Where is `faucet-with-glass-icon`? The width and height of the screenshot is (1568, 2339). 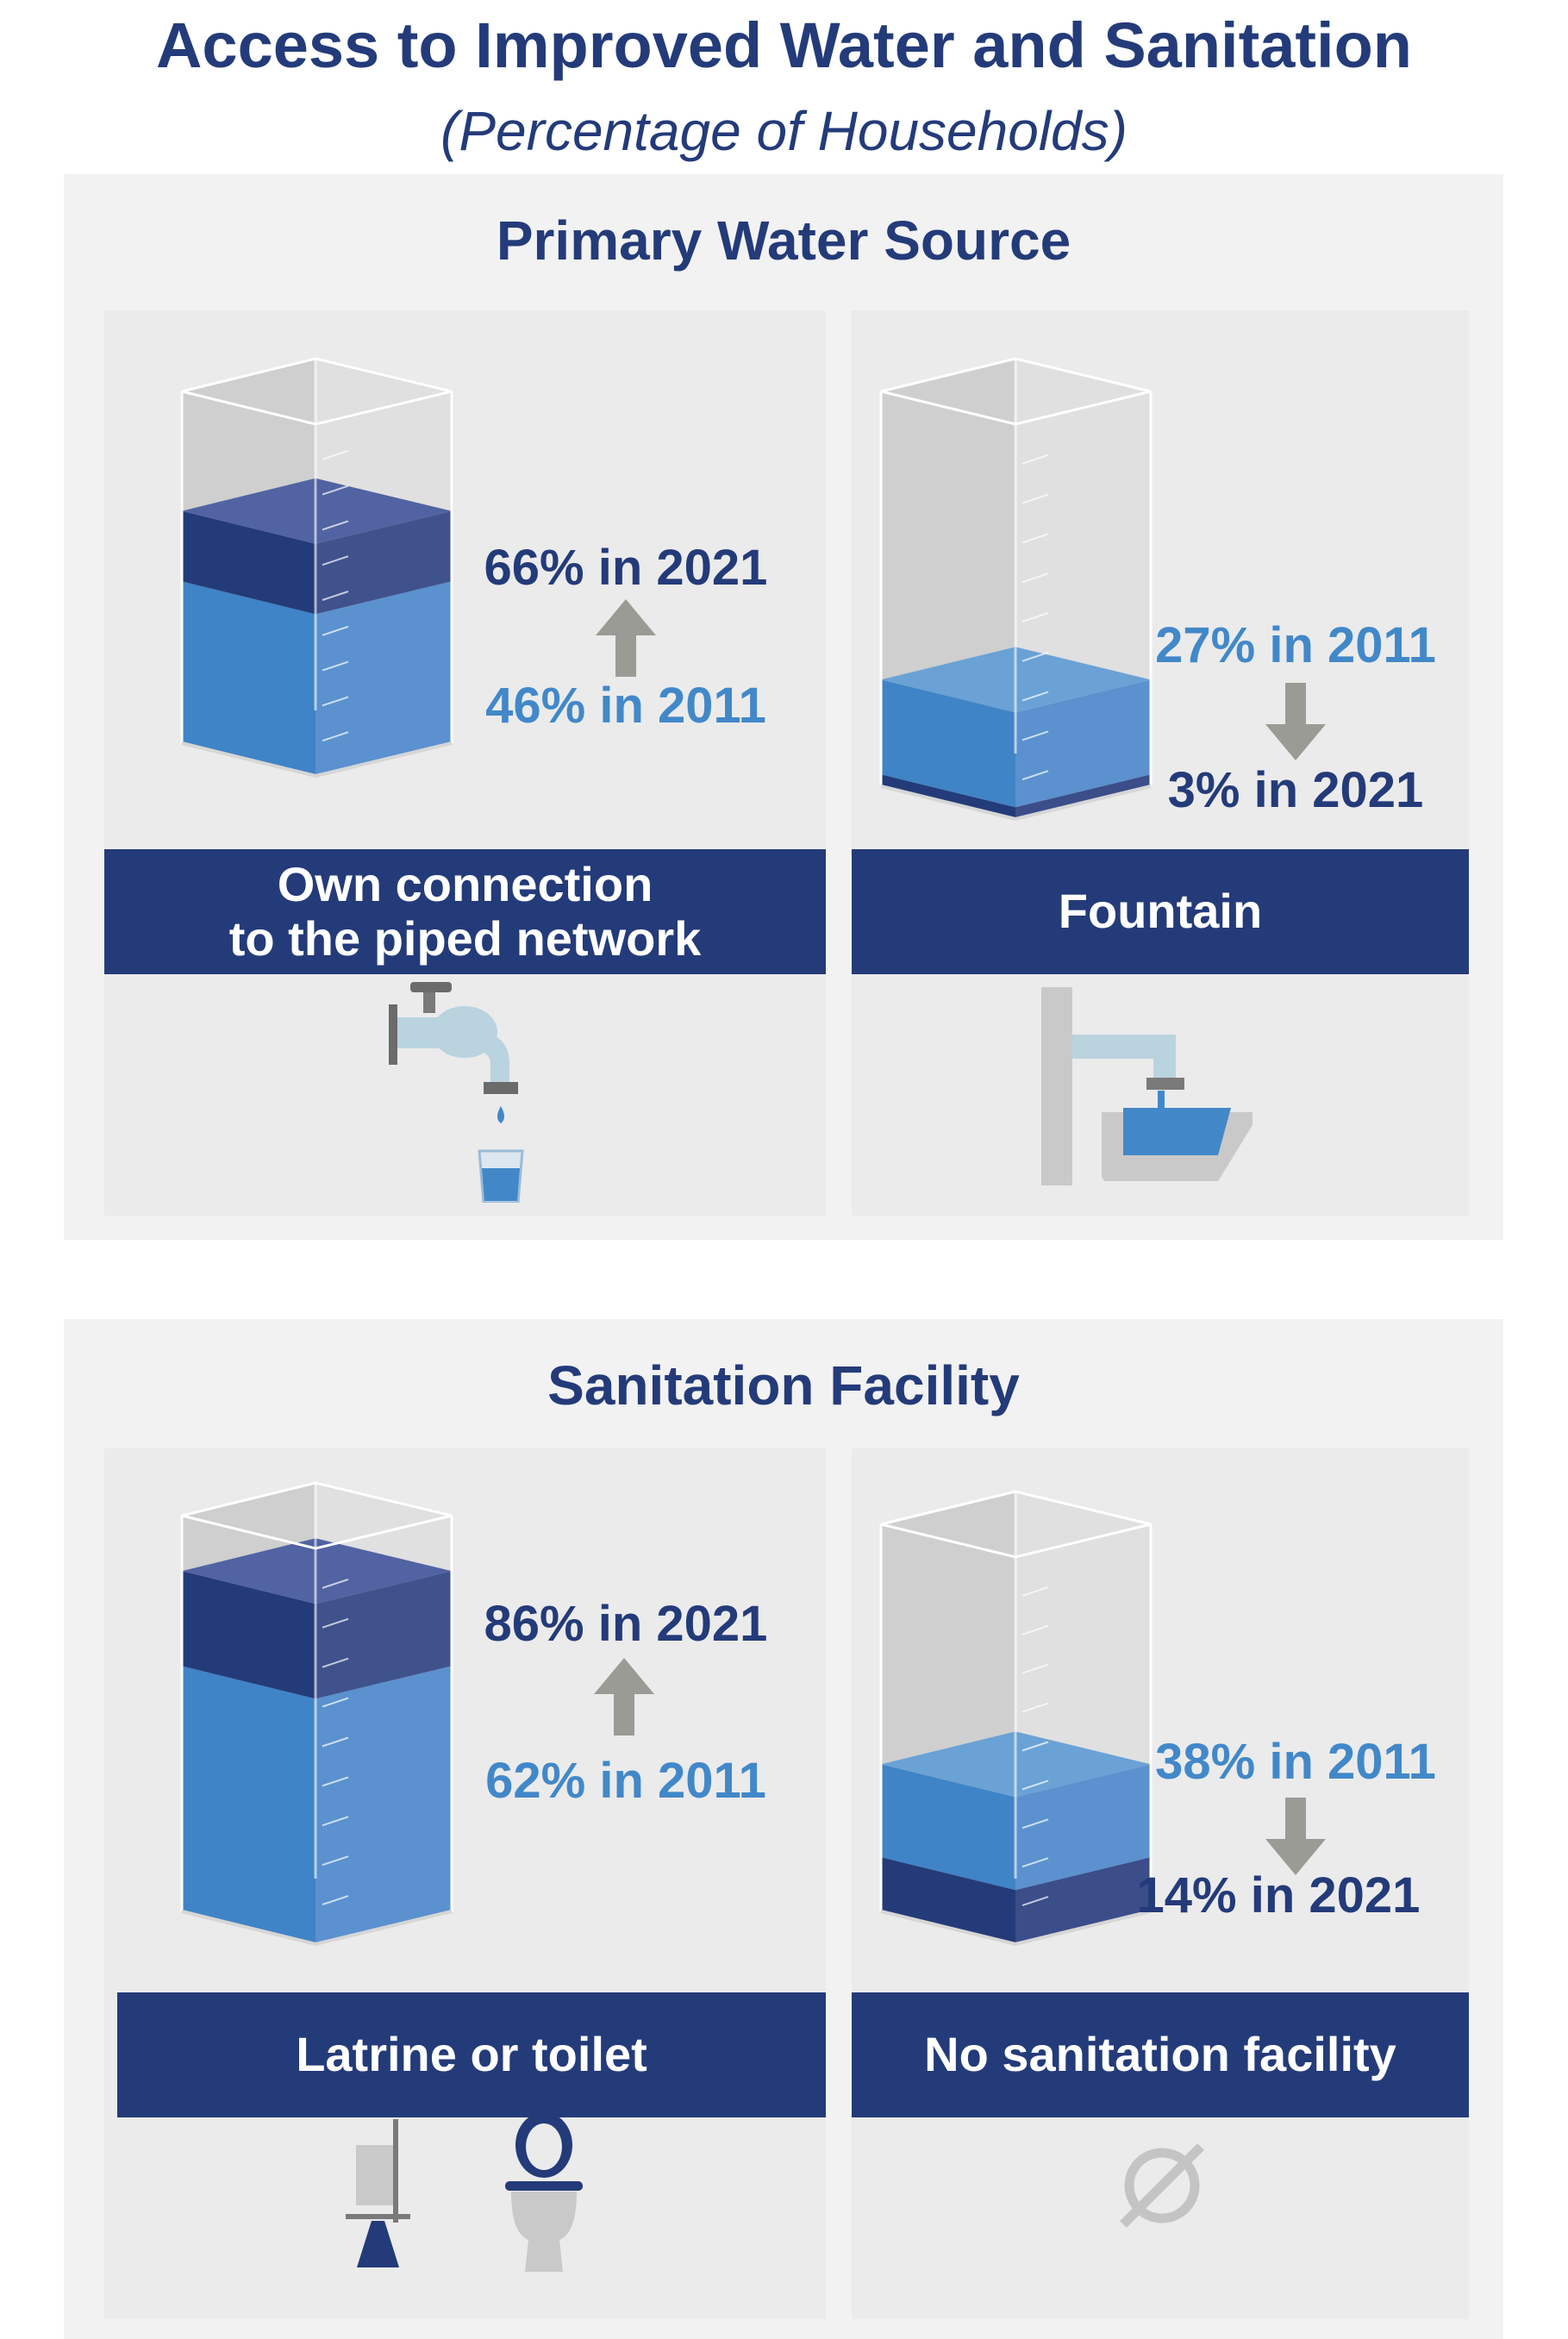 faucet-with-glass-icon is located at coordinates (456, 1092).